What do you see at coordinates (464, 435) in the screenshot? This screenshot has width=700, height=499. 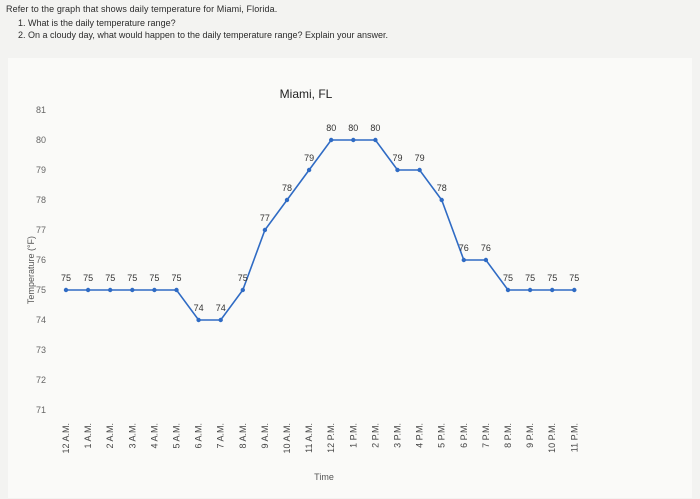 I see `x-tick-label: 6 P.M.` at bounding box center [464, 435].